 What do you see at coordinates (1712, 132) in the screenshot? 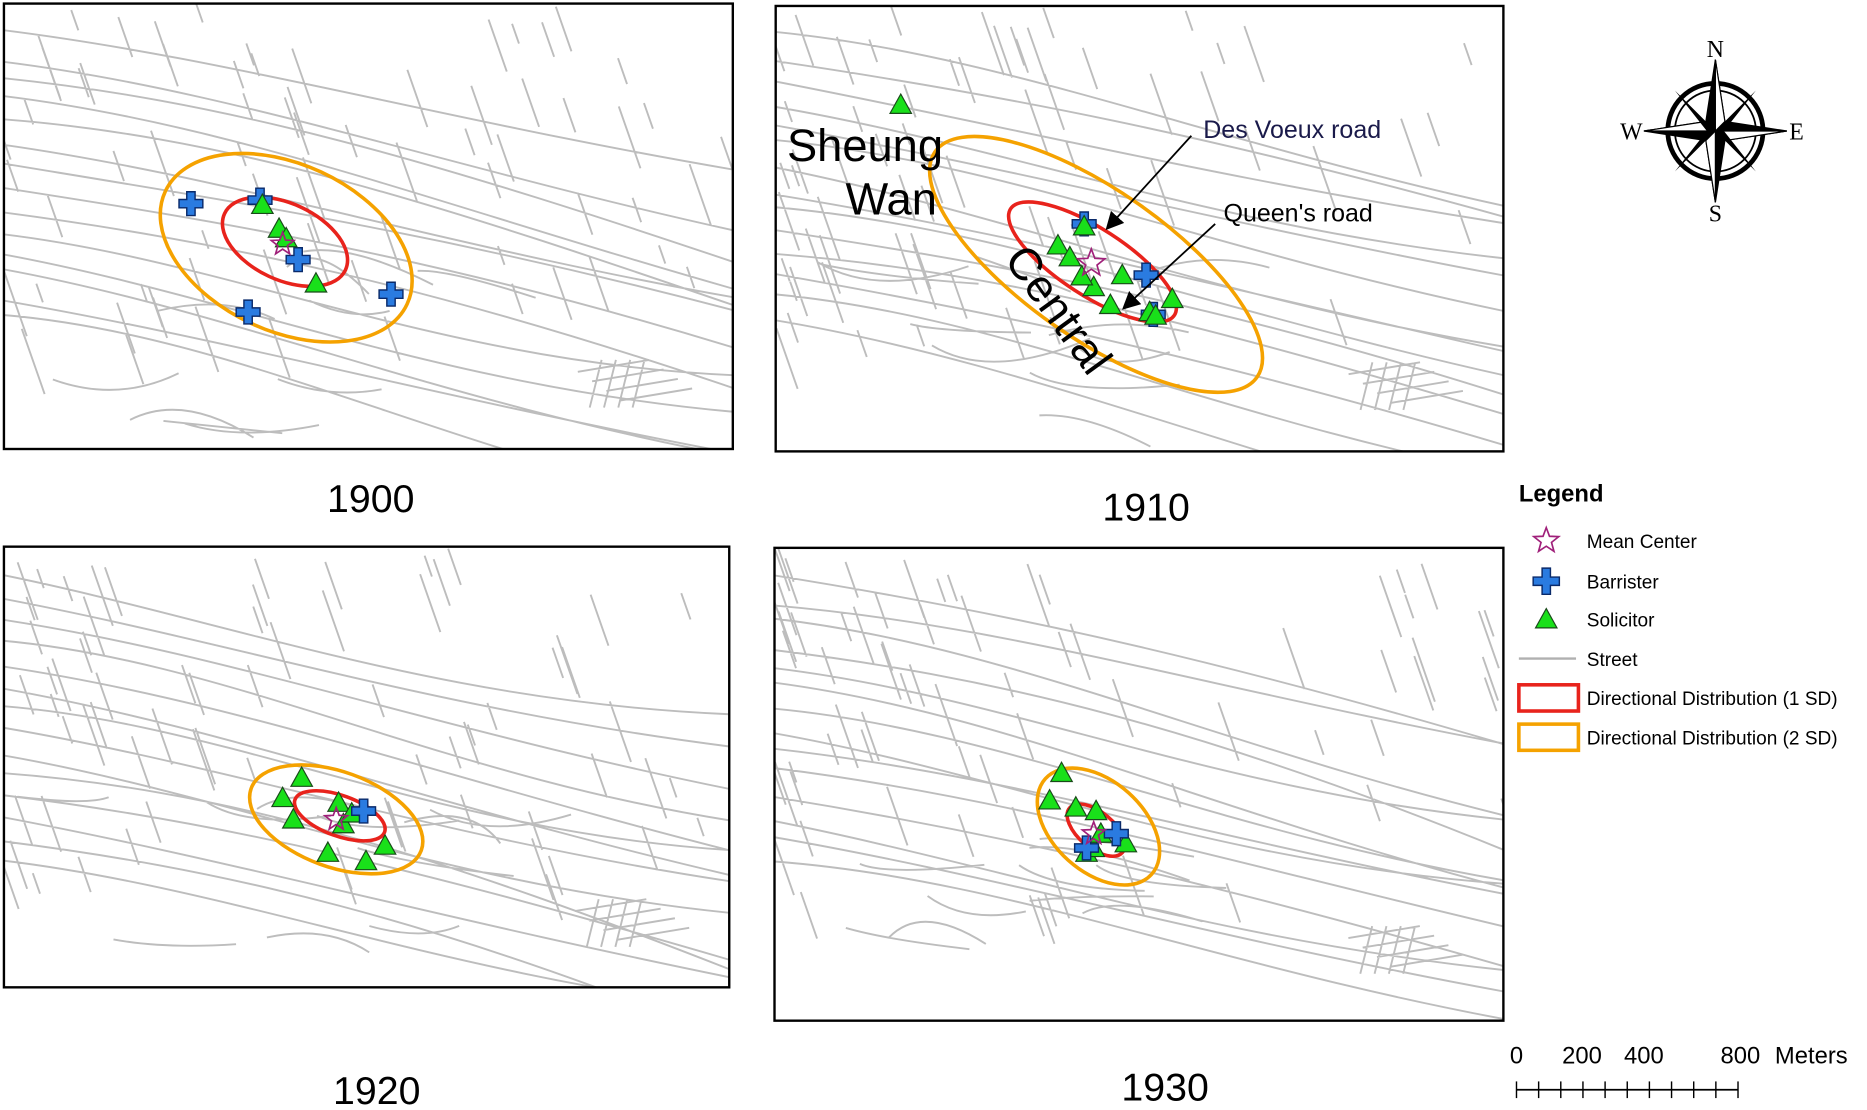
I see `compass: N S E W` at bounding box center [1712, 132].